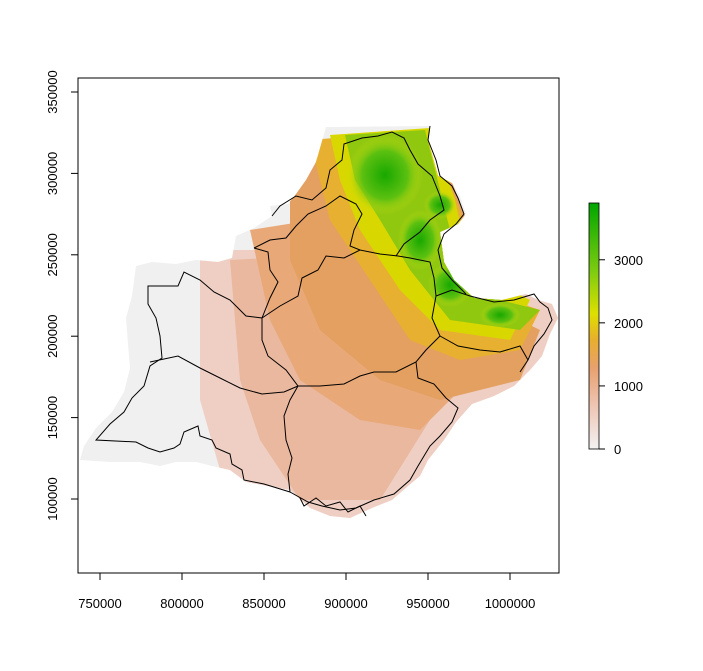 This screenshot has width=703, height=671. I want to click on border-h-alpes-south, so click(308, 223).